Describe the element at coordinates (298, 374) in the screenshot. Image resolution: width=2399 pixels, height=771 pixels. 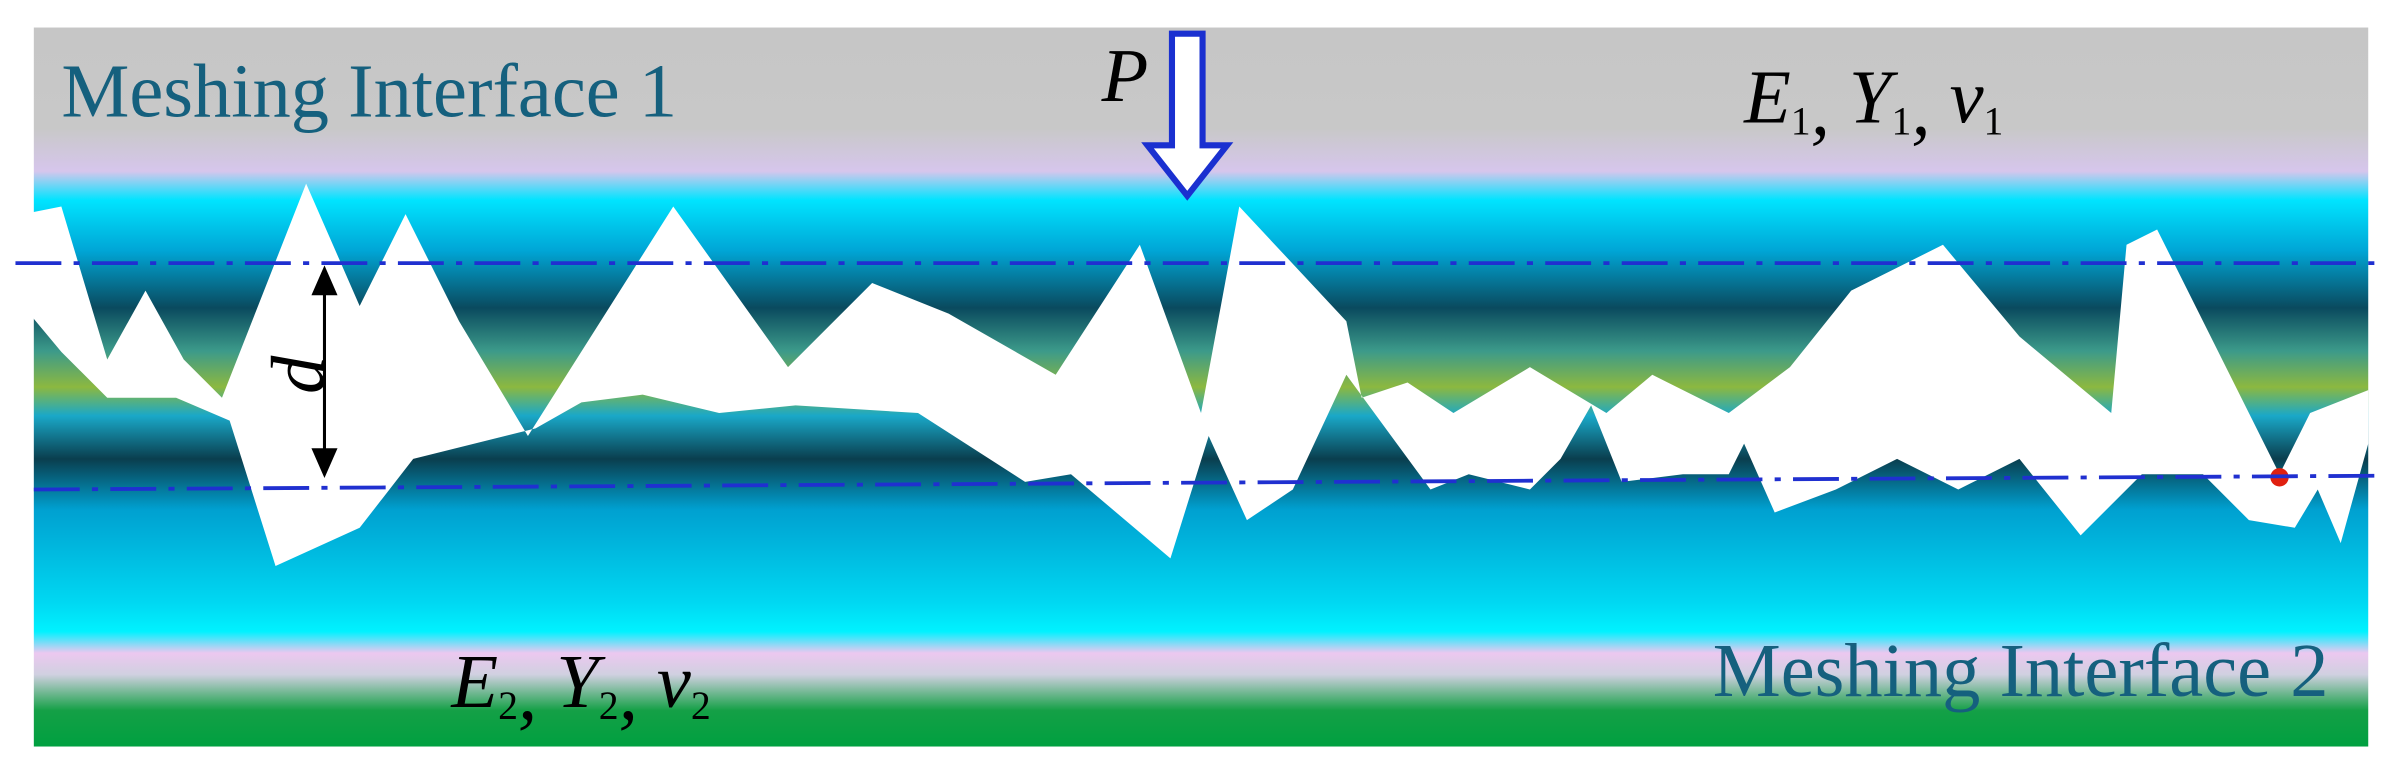
I see `separation-label: d` at that location.